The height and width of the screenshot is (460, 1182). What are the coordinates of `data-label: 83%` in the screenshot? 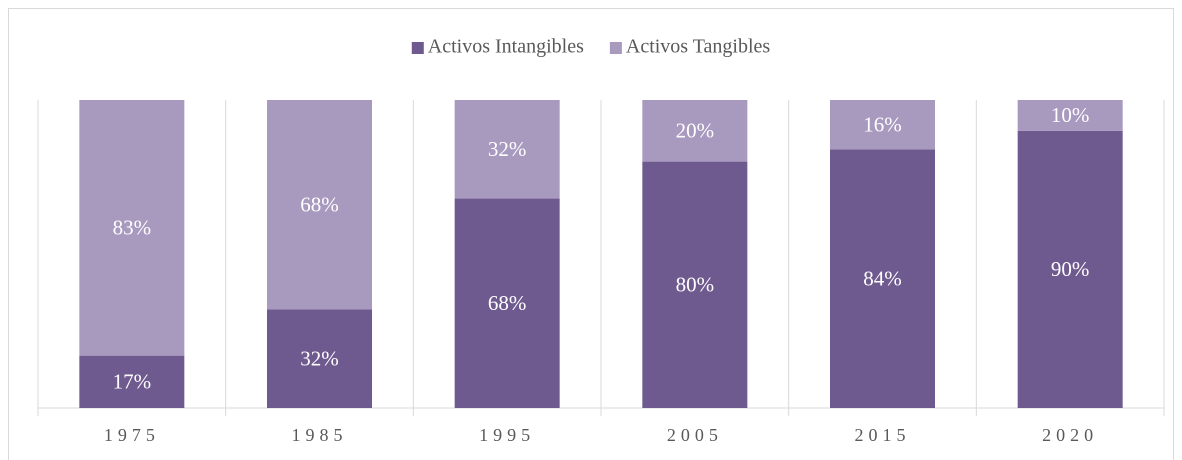 It's located at (132, 228).